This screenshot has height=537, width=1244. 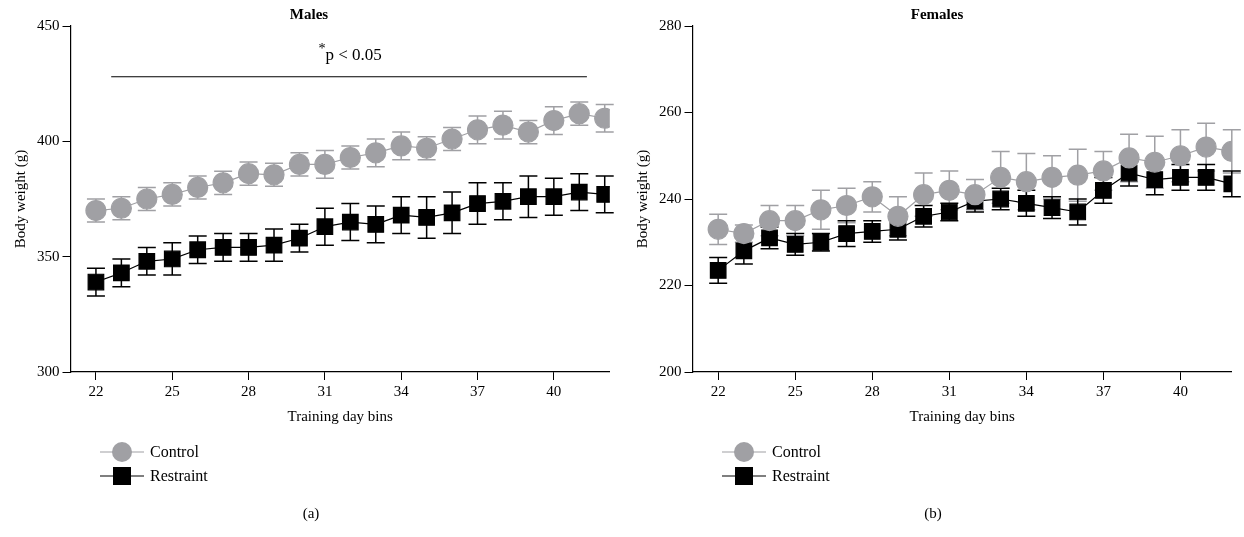 I want to click on y-tick-label: 400, so click(x=48, y=140).